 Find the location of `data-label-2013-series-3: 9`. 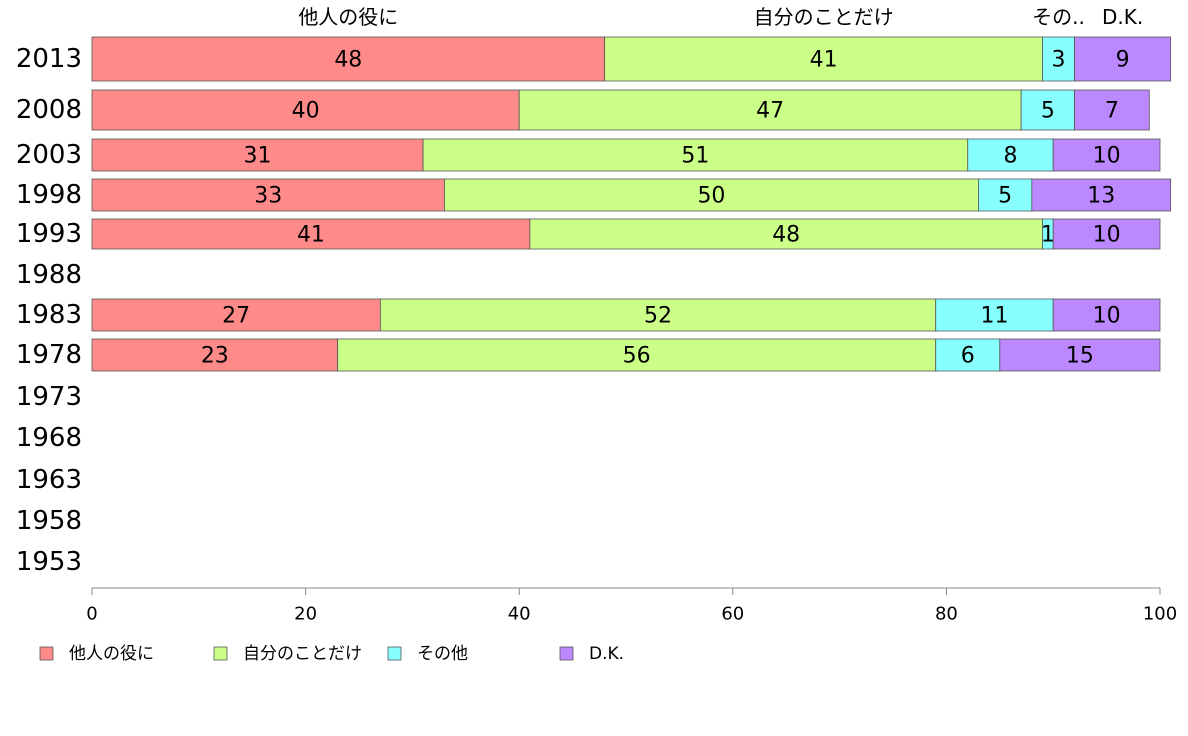

data-label-2013-series-3: 9 is located at coordinates (1123, 60).